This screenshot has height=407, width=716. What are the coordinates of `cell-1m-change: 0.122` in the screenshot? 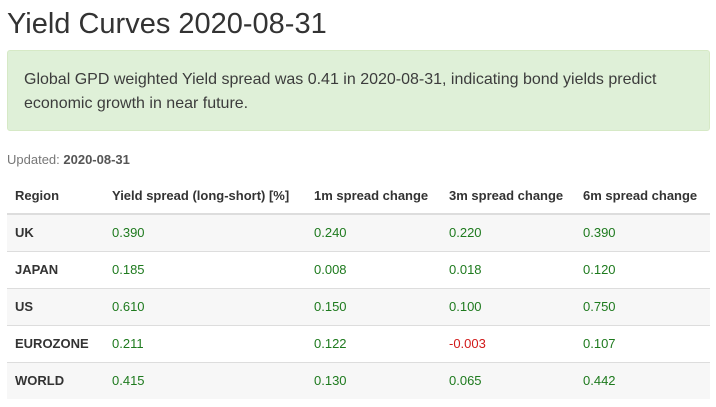 It's located at (373, 343).